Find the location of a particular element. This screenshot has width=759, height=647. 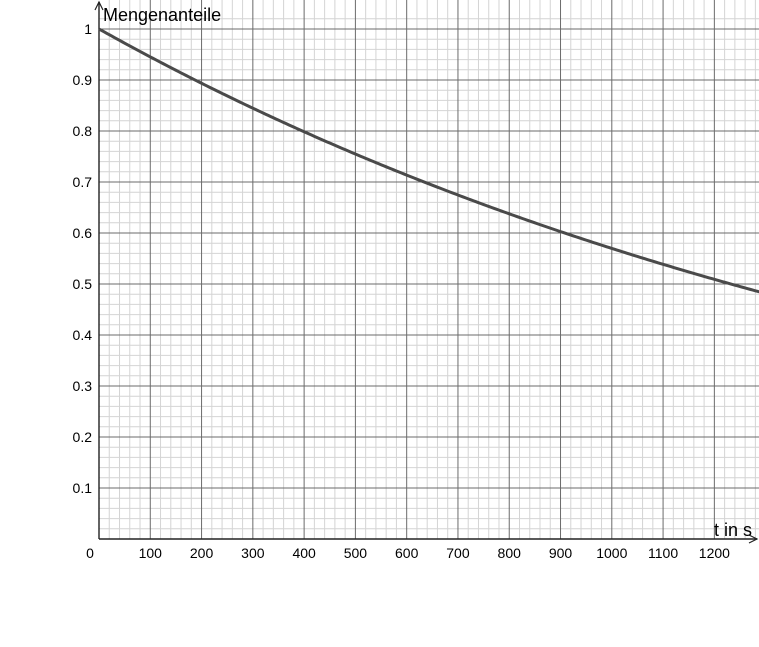

y-tick-label: 0.1 is located at coordinates (83, 488).